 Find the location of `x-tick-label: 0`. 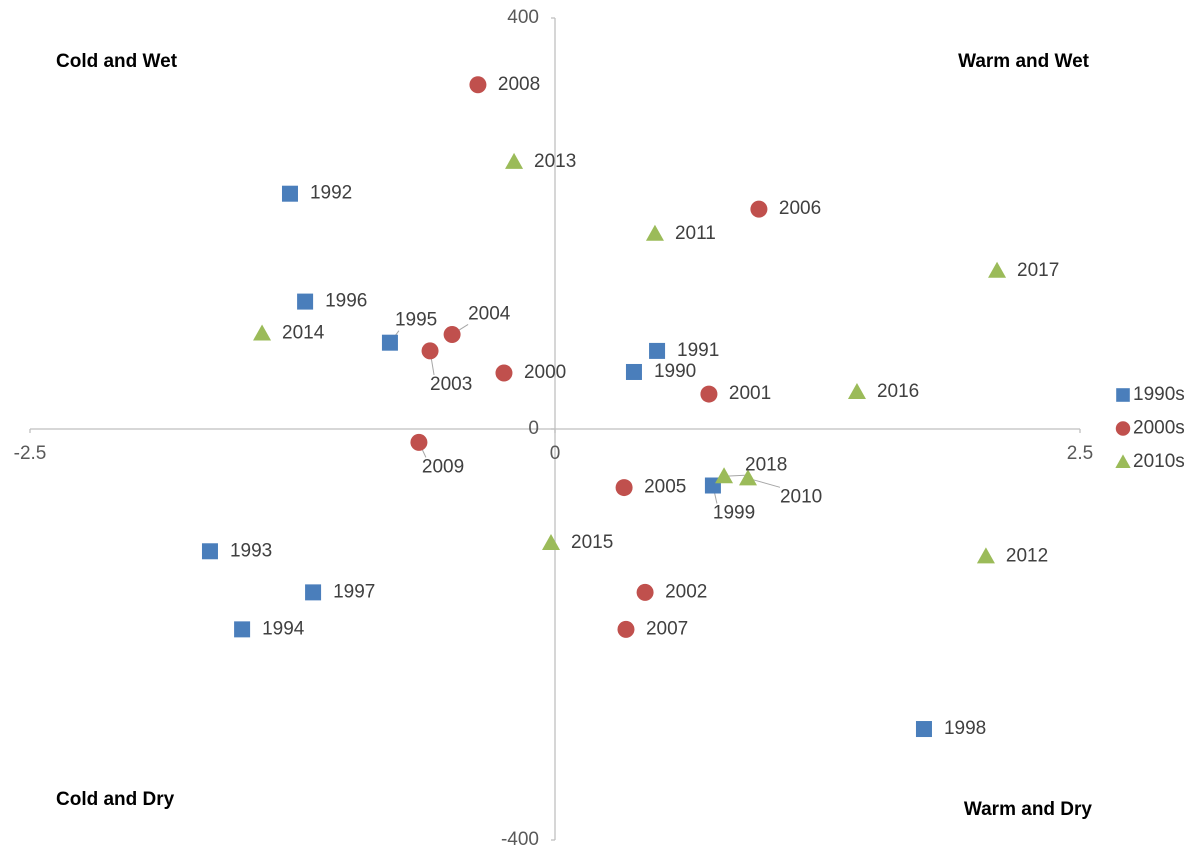

x-tick-label: 0 is located at coordinates (555, 453).